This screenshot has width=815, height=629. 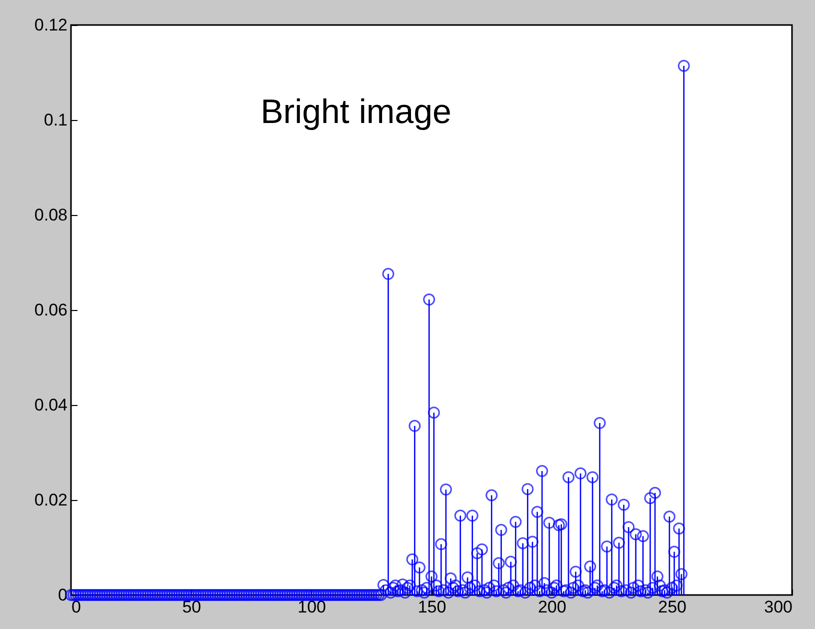 What do you see at coordinates (76, 607) in the screenshot?
I see `x-tick-label: 0` at bounding box center [76, 607].